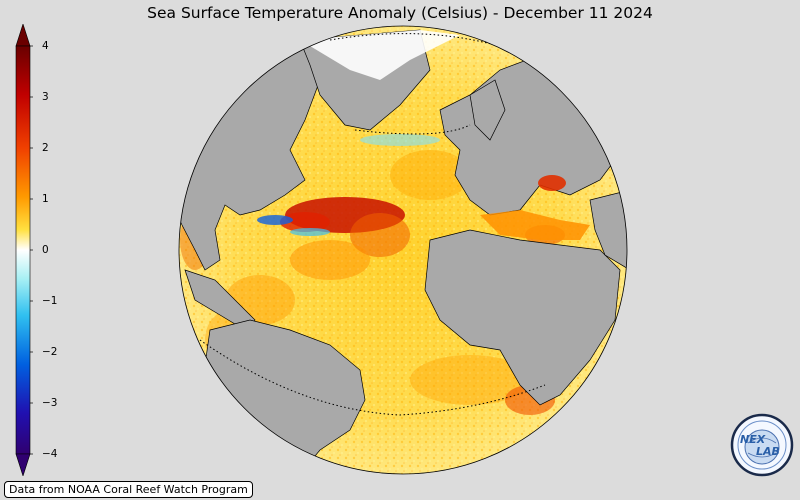 This screenshot has height=500, width=800. I want to click on nexlab-logo: NEX LAB, so click(762, 445).